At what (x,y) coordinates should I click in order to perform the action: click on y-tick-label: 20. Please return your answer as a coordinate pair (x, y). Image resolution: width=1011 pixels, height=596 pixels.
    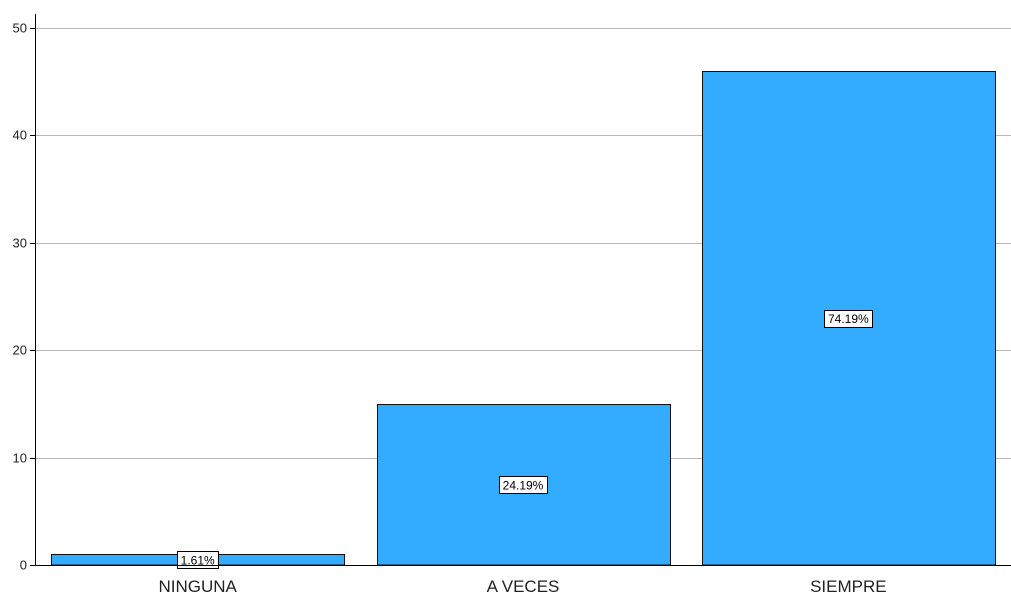
    Looking at the image, I should click on (20, 350).